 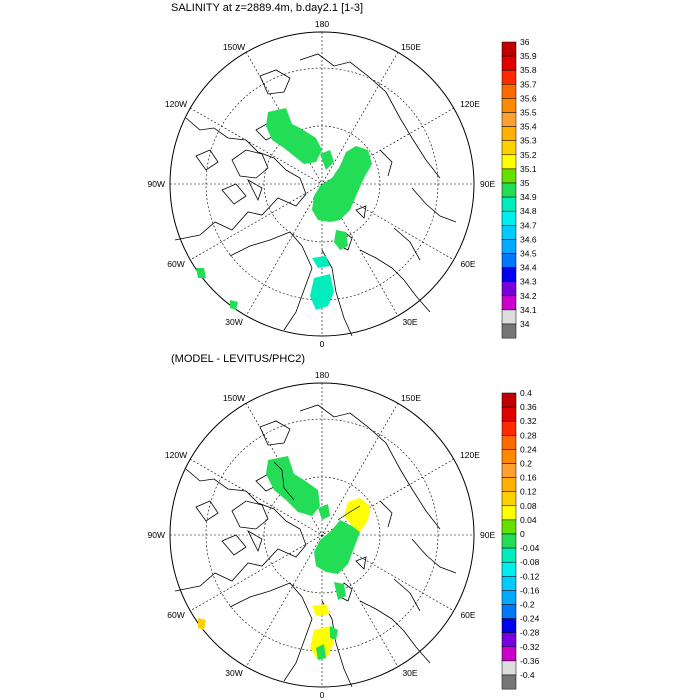 I want to click on colorbar-label: -0.24, so click(x=530, y=619).